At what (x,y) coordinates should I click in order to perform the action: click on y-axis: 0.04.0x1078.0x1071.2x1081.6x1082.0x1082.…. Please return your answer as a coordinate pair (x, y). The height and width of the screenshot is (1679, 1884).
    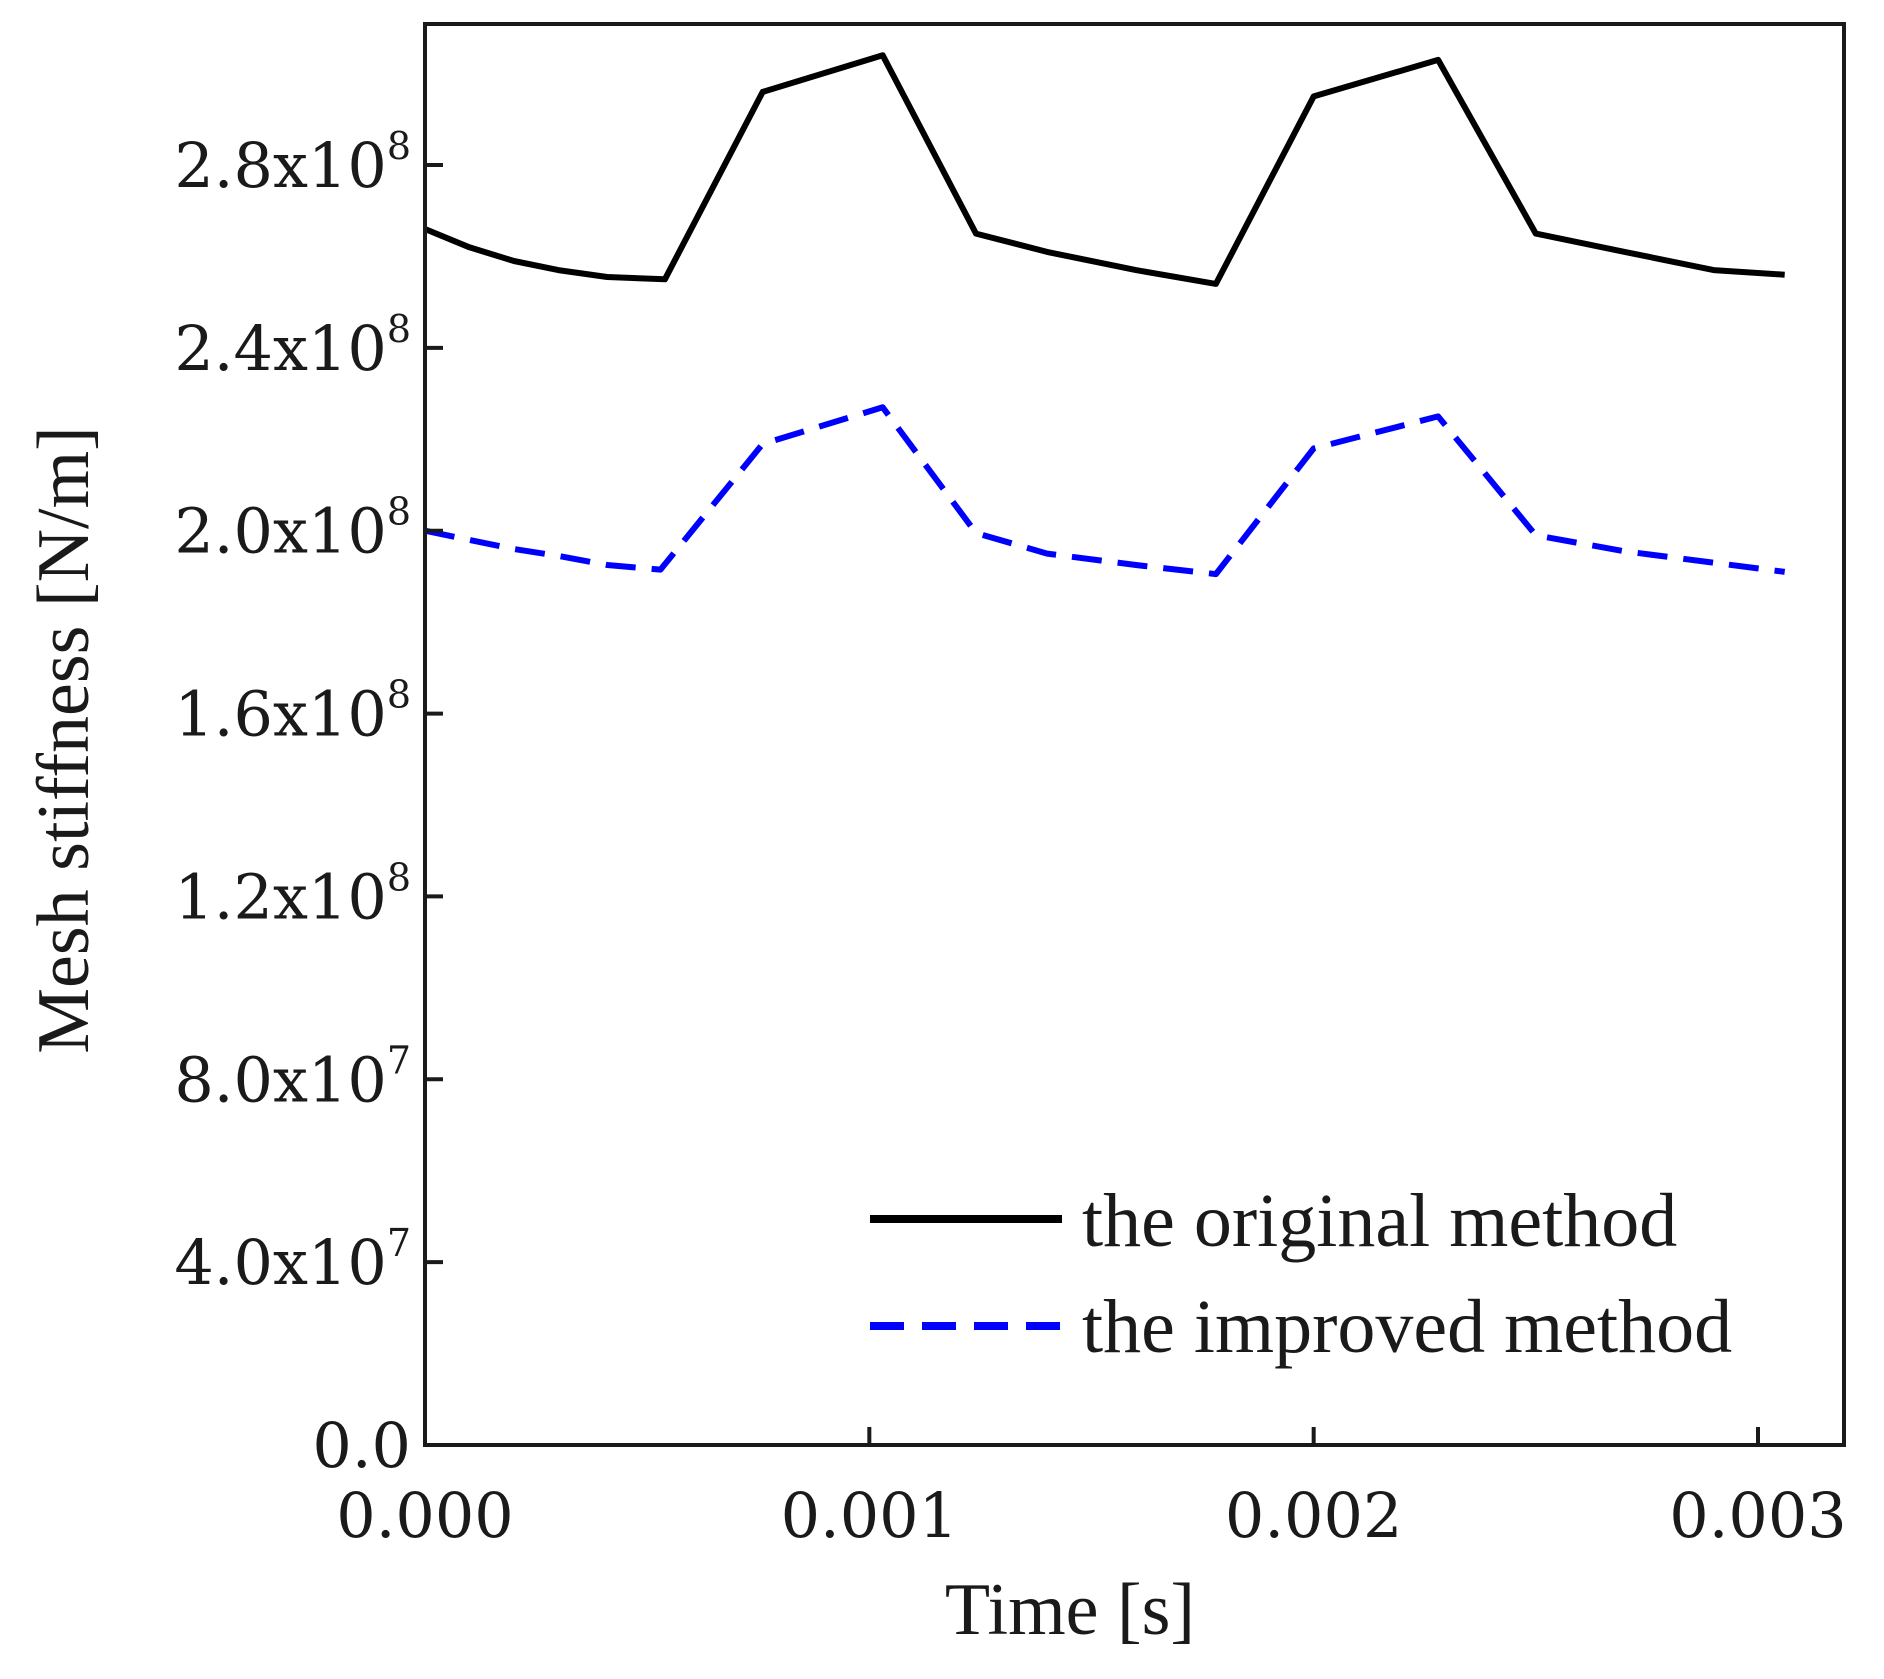
    Looking at the image, I should click on (308, 803).